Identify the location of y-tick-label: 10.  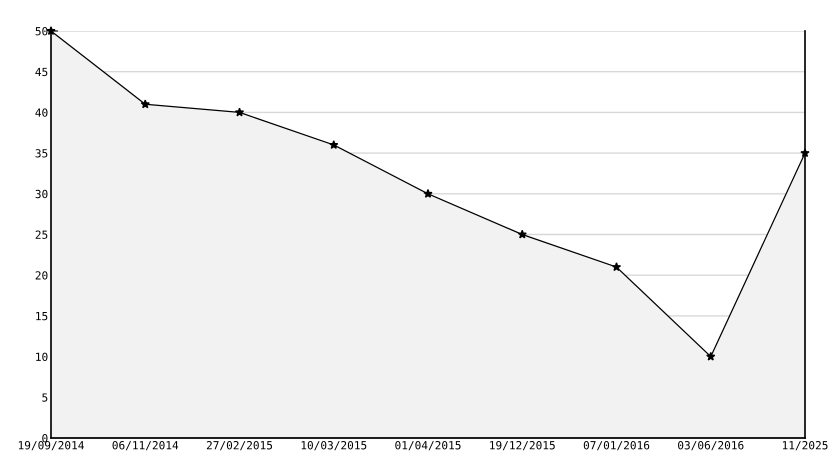
(42, 357).